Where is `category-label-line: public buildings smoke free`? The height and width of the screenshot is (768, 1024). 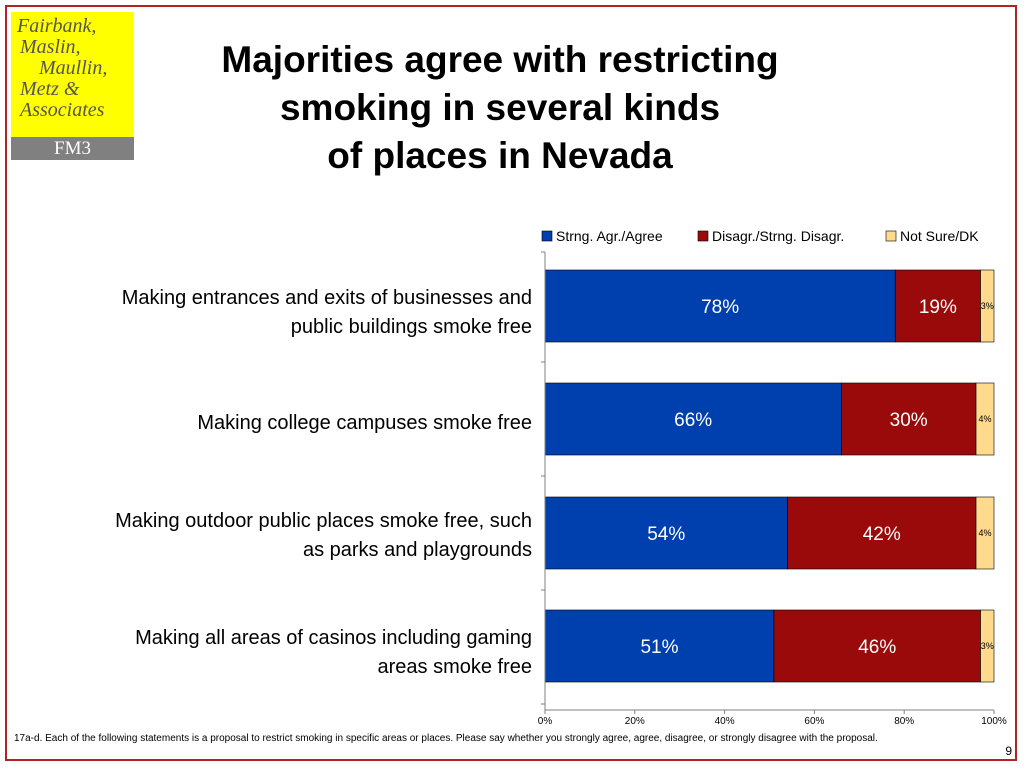
category-label-line: public buildings smoke free is located at coordinates (411, 327).